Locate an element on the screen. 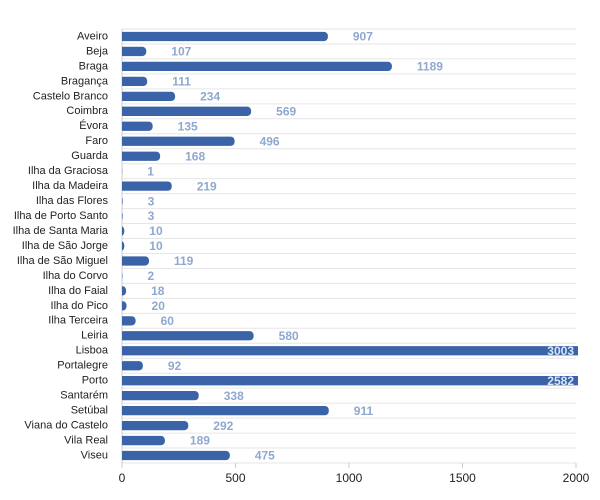  value-label: 569 is located at coordinates (286, 111).